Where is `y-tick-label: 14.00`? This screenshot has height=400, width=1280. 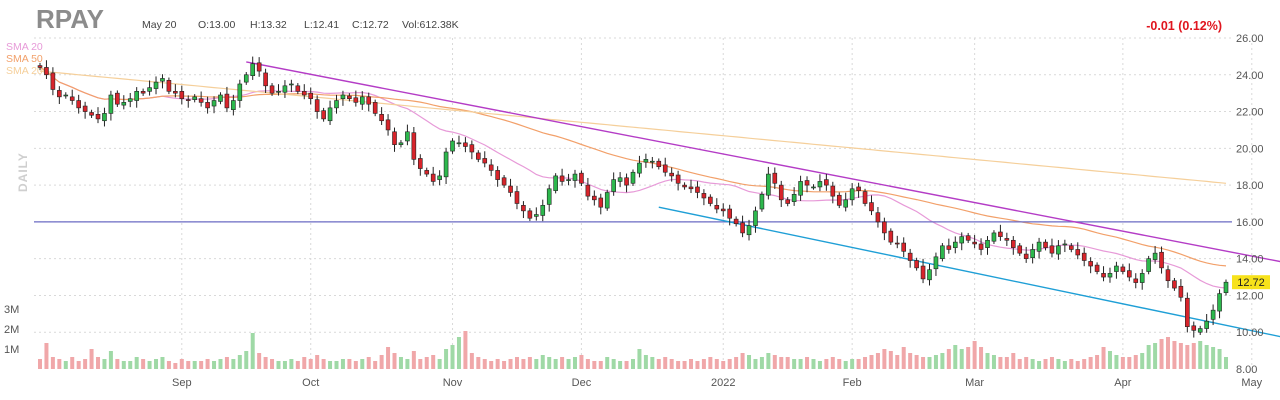
y-tick-label: 14.00 is located at coordinates (1250, 260).